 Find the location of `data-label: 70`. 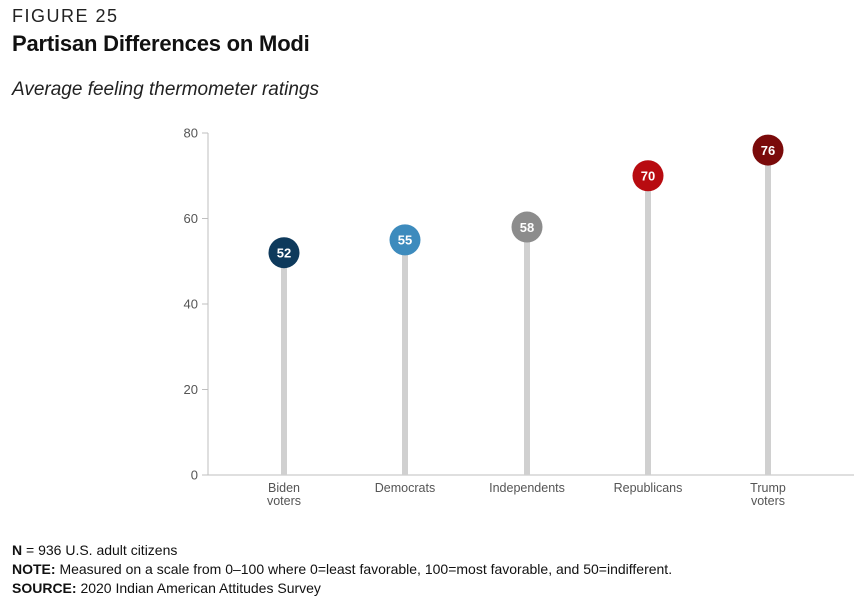

data-label: 70 is located at coordinates (648, 176).